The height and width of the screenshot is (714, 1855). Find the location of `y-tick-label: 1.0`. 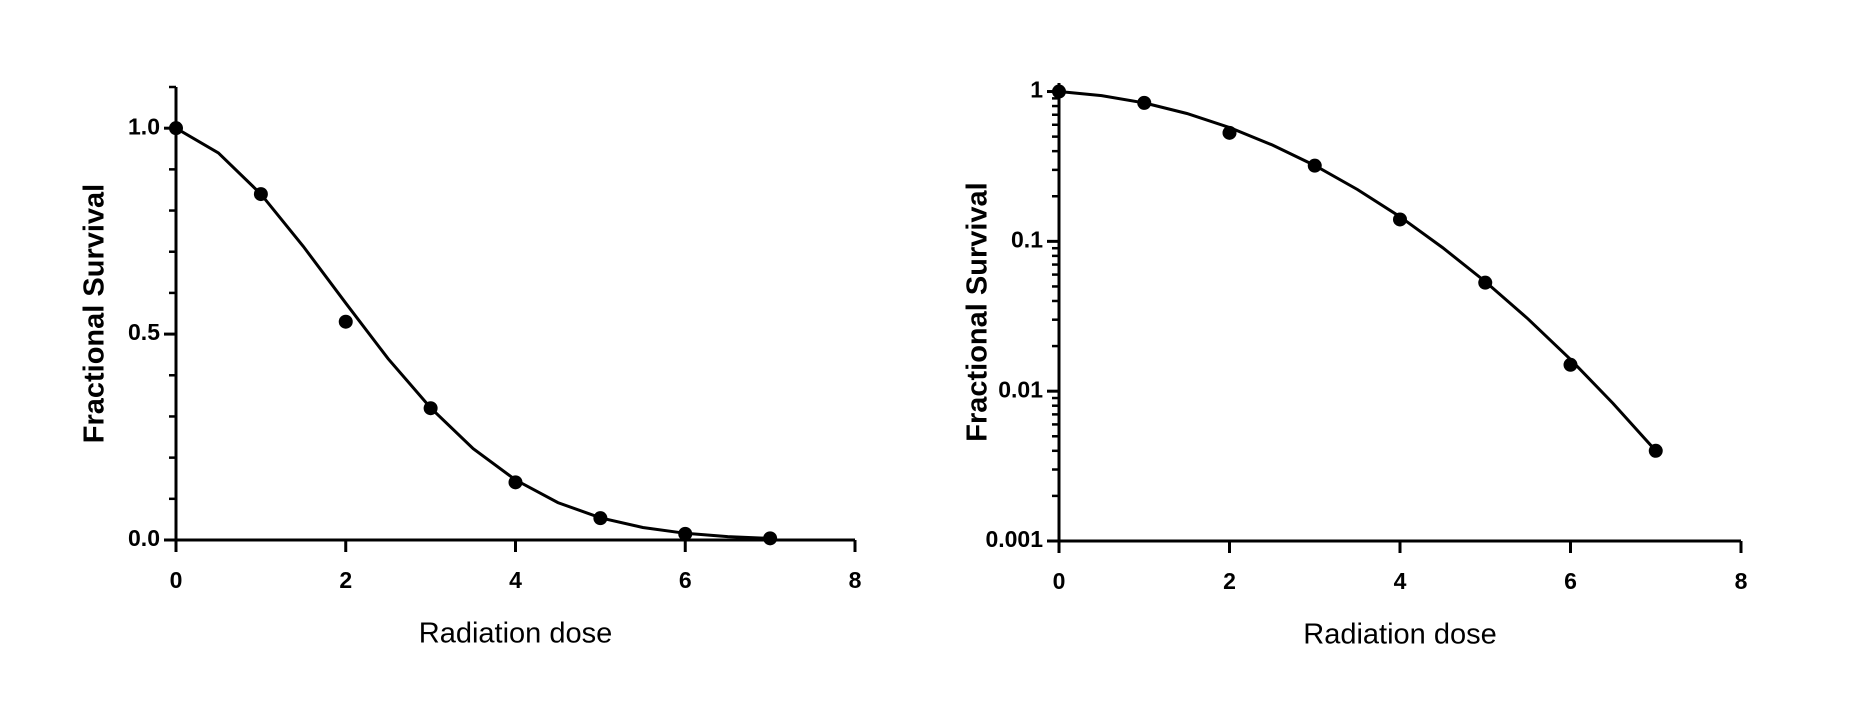

y-tick-label: 1.0 is located at coordinates (144, 126).